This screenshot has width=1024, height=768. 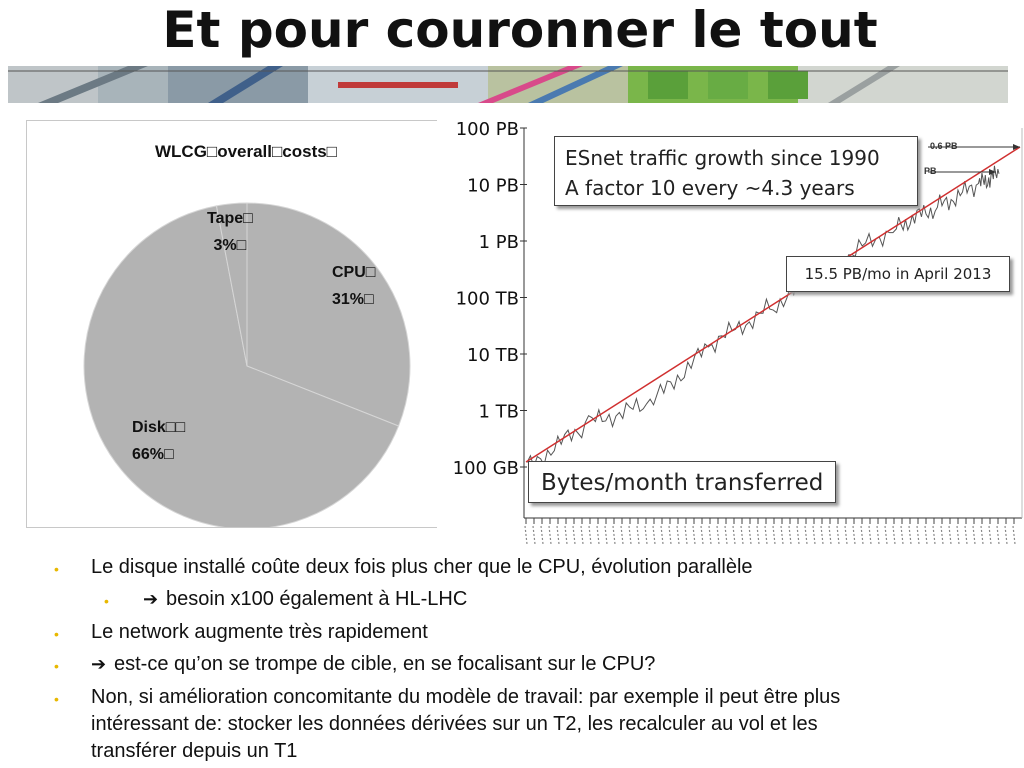 What do you see at coordinates (159, 427) in the screenshot?
I see `pie-label-disk-name: Disk□□` at bounding box center [159, 427].